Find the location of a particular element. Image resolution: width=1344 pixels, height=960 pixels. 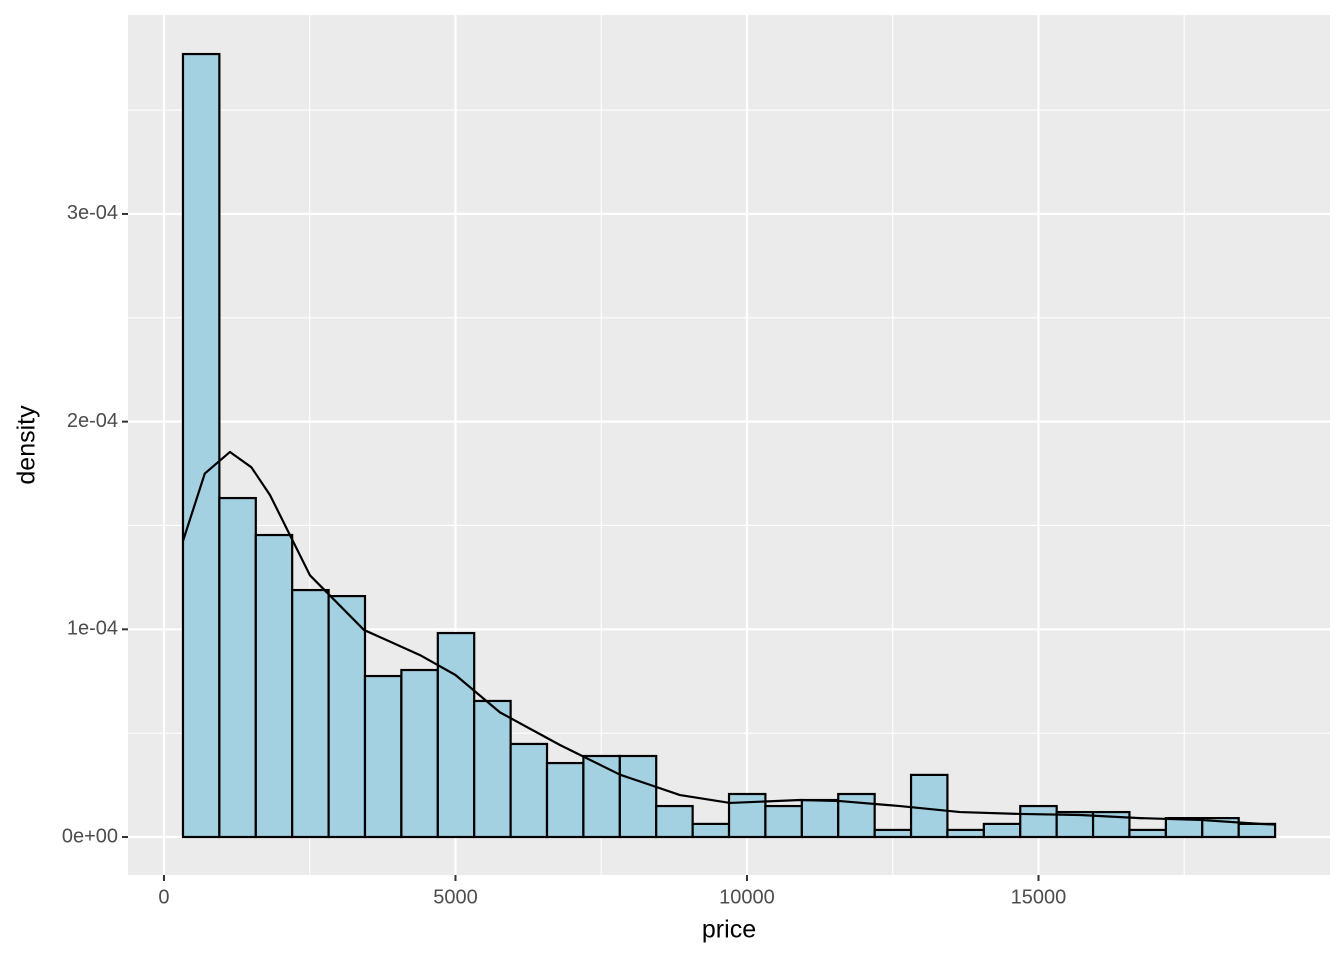

y-tick-label: 1e-04 is located at coordinates (92, 629).